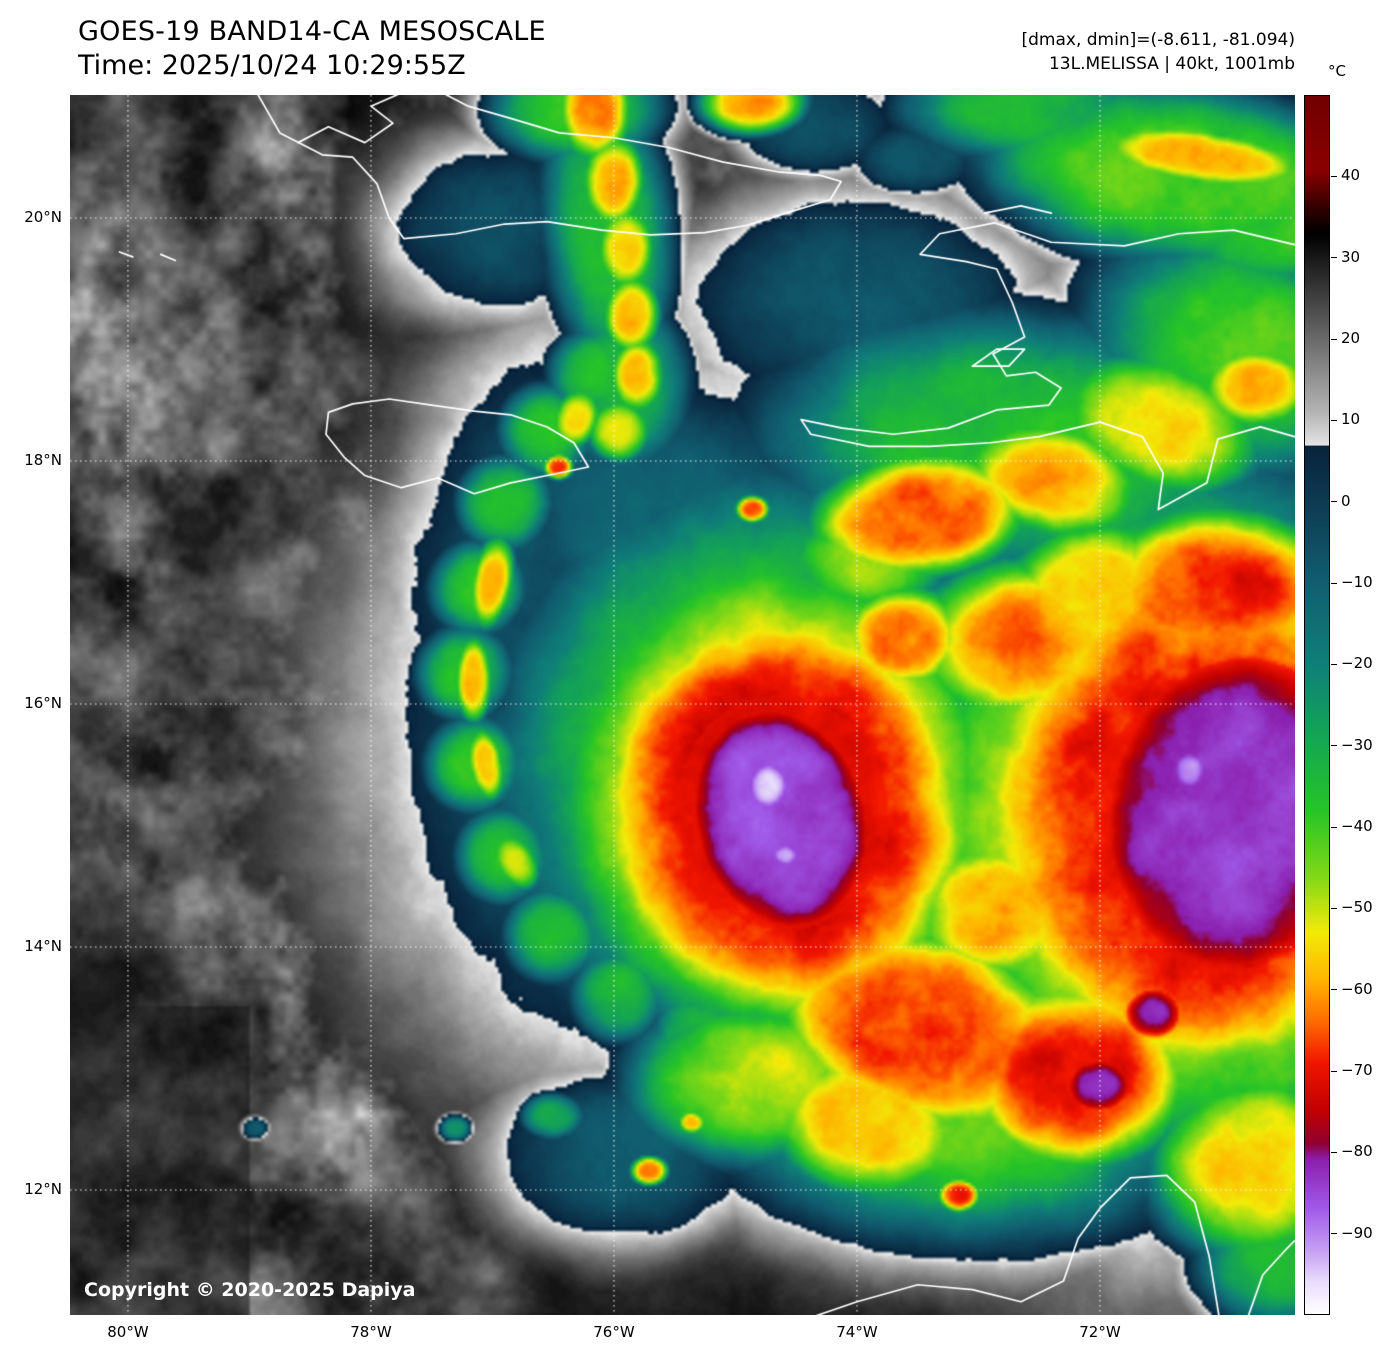 The width and height of the screenshot is (1390, 1359). I want to click on colorbar-tick-label: −80, so click(1357, 1151).